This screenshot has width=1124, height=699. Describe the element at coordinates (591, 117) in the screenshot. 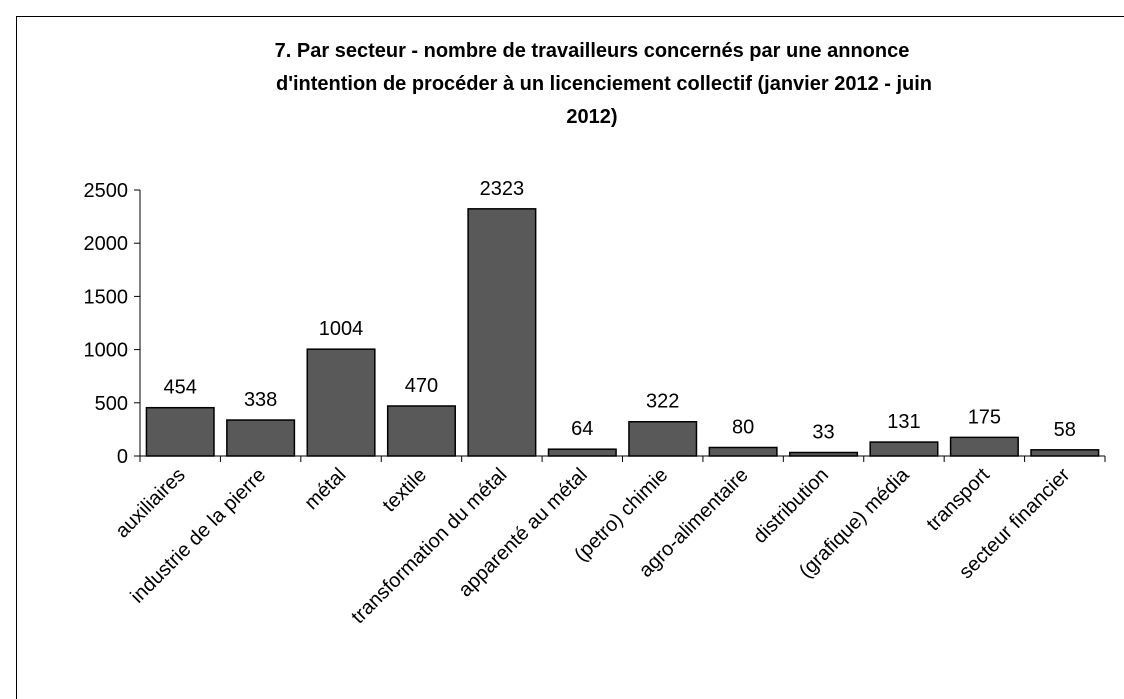

I see `chart-title: 2012)` at that location.